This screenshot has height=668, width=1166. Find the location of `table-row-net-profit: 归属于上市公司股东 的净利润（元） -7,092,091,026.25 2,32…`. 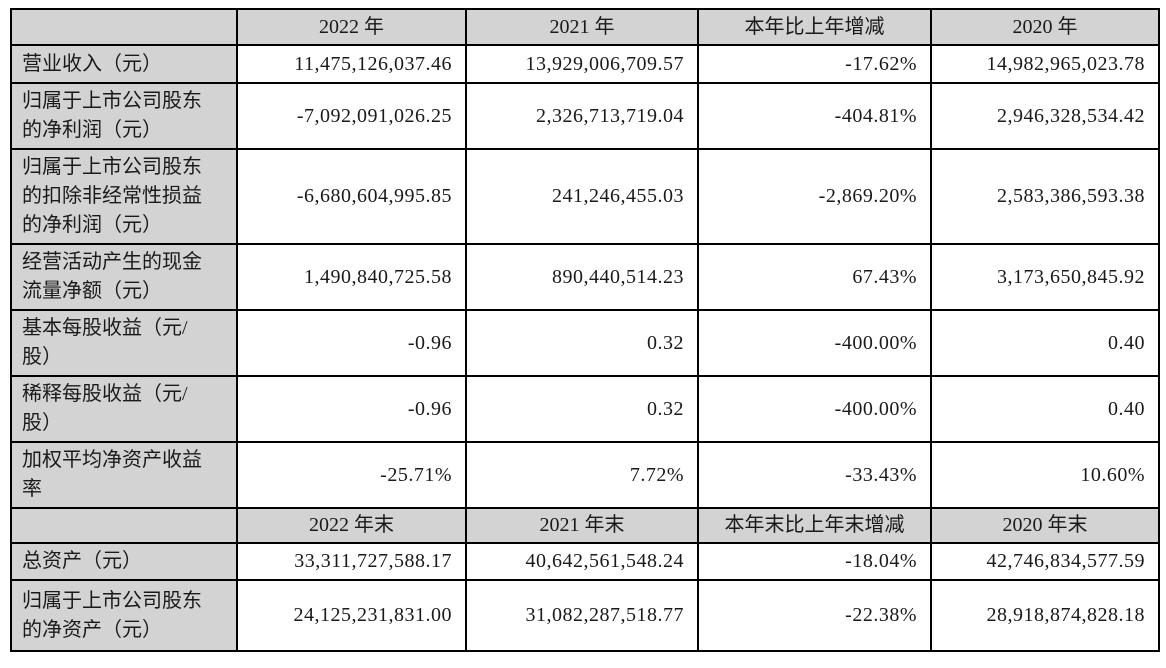

table-row-net-profit: 归属于上市公司股东 的净利润（元） -7,092,091,026.25 2,32… is located at coordinates (585, 116).